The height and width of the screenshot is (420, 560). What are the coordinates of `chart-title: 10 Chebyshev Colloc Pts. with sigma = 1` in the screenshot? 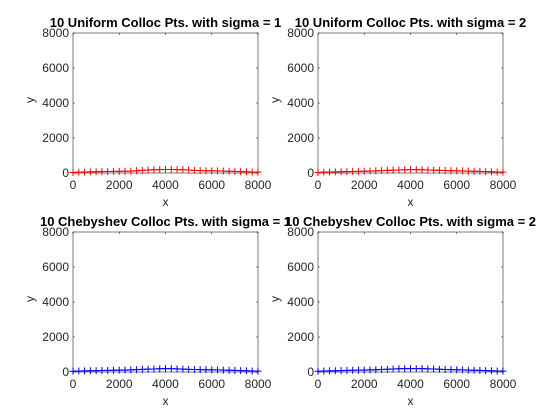 It's located at (165, 221).